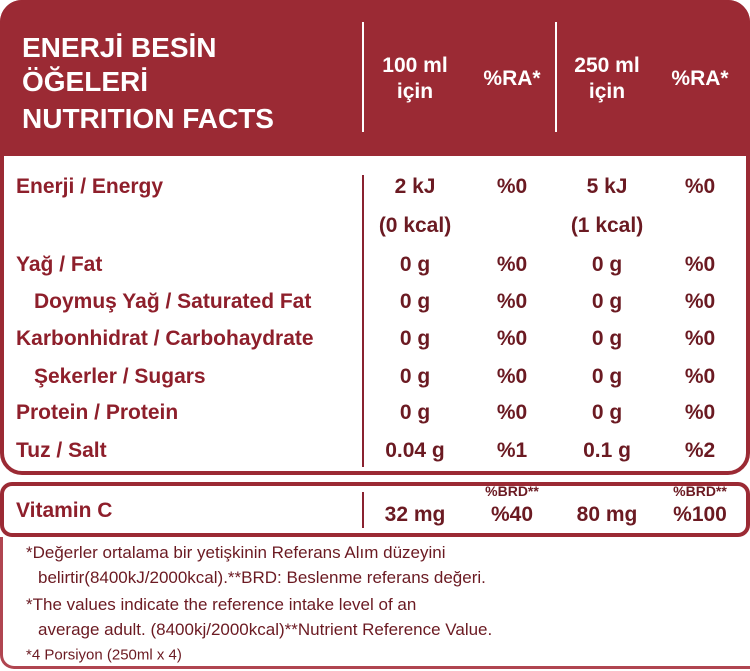 The height and width of the screenshot is (671, 750). I want to click on cell-value: %2, so click(700, 450).